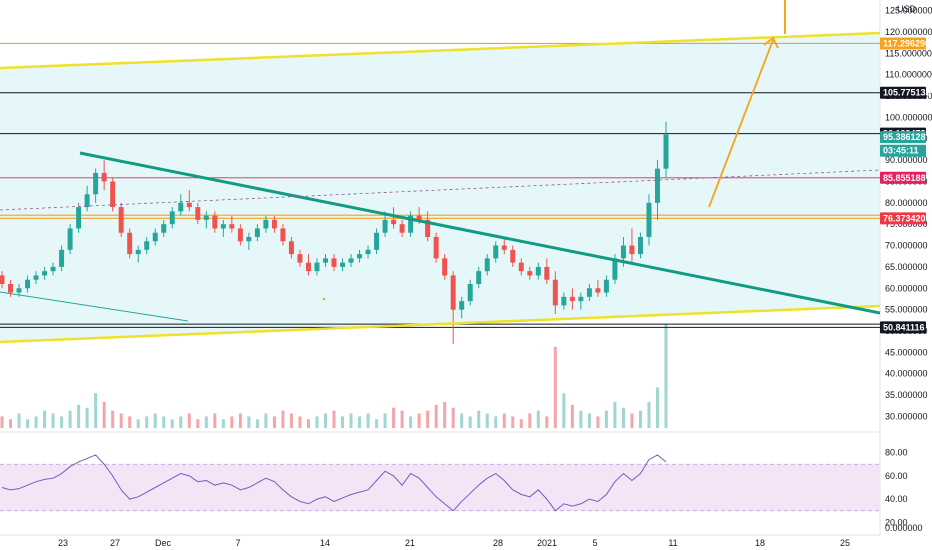  Describe the element at coordinates (440, 487) in the screenshot. I see `rsi-band` at that location.